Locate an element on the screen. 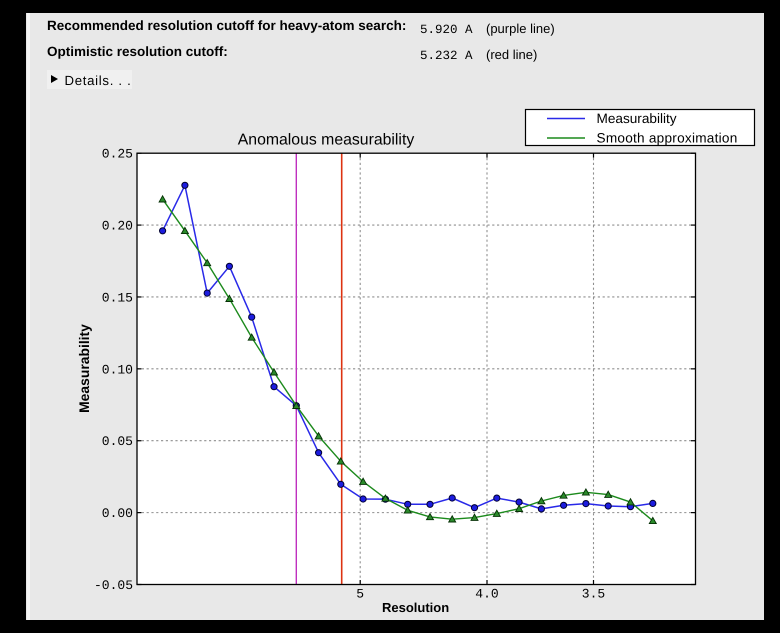 The image size is (780, 633). svg-text: 4.0 is located at coordinates (486, 594).